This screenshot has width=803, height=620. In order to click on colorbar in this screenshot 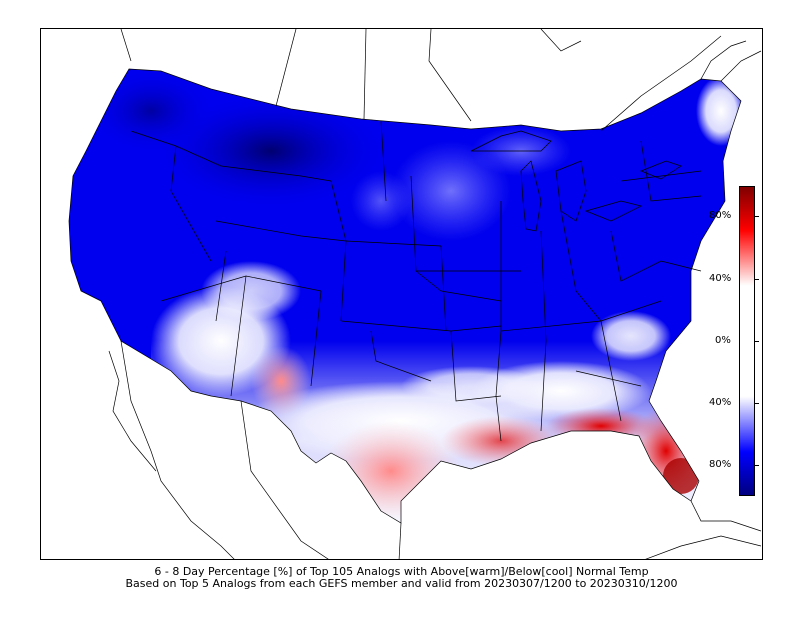, I will do `click(747, 341)`.